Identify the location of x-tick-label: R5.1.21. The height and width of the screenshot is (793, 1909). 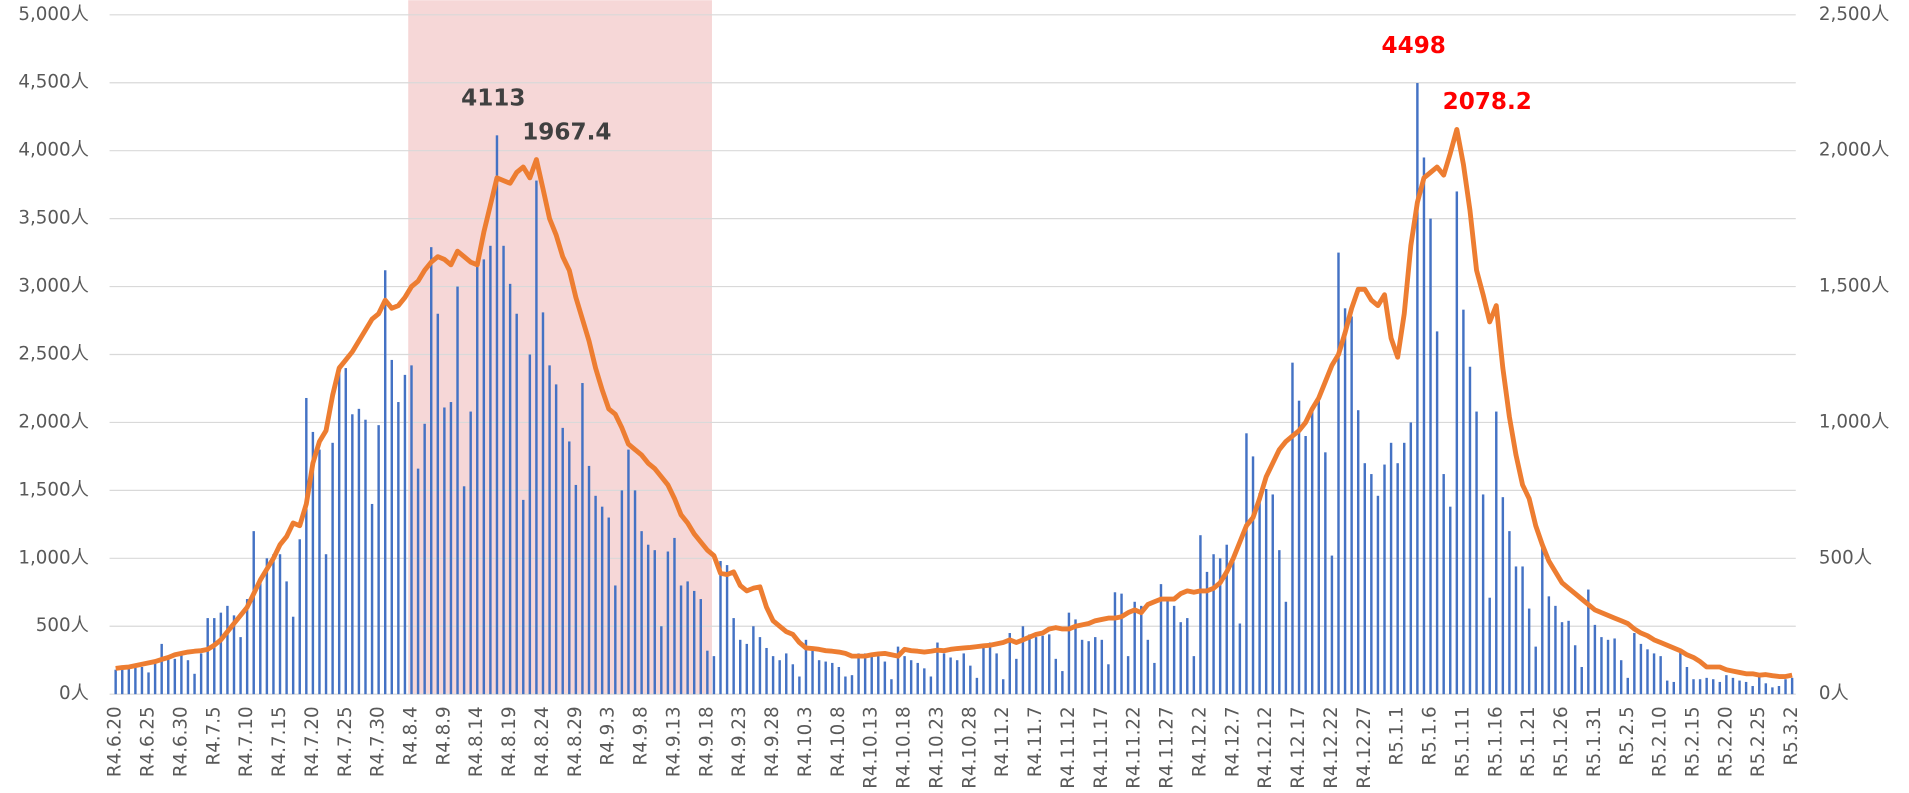
(1528, 741).